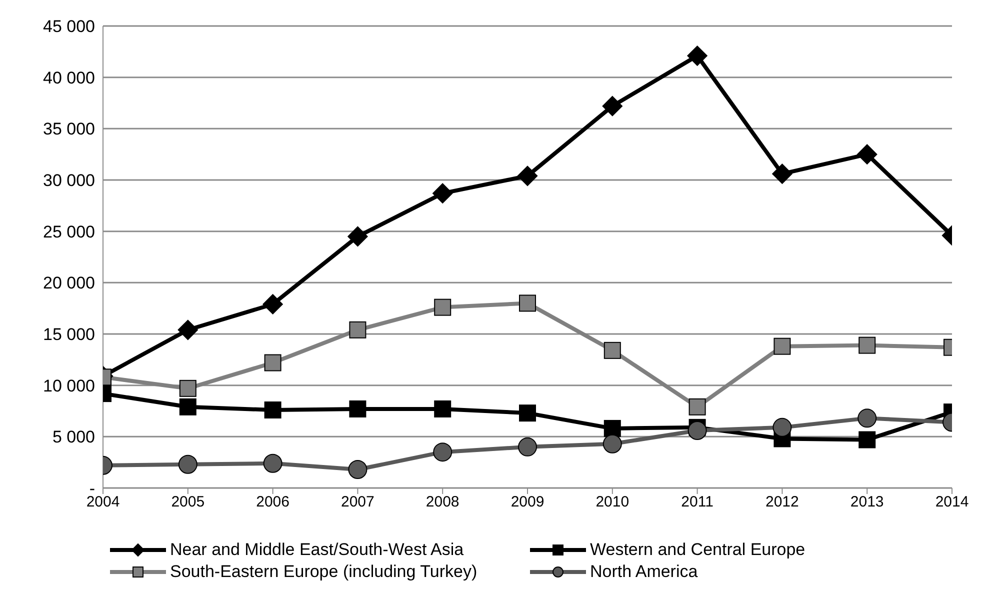 The image size is (988, 601). What do you see at coordinates (443, 502) in the screenshot?
I see `x-tick-label: 2008` at bounding box center [443, 502].